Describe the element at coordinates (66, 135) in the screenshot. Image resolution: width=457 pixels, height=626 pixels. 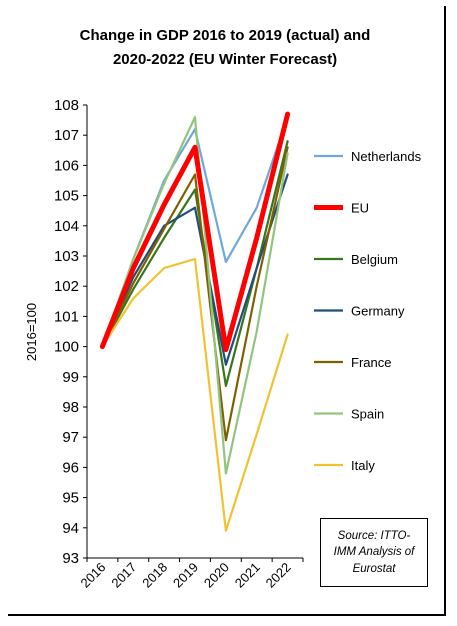
I see `y-tick-label: 107` at that location.